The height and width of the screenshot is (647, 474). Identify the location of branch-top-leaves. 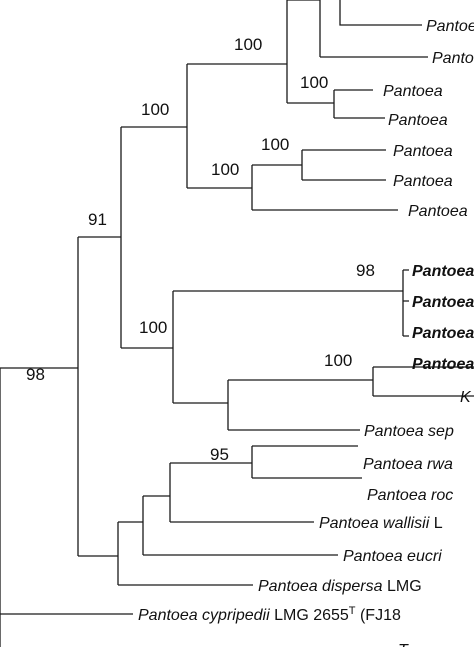
(374, 29).